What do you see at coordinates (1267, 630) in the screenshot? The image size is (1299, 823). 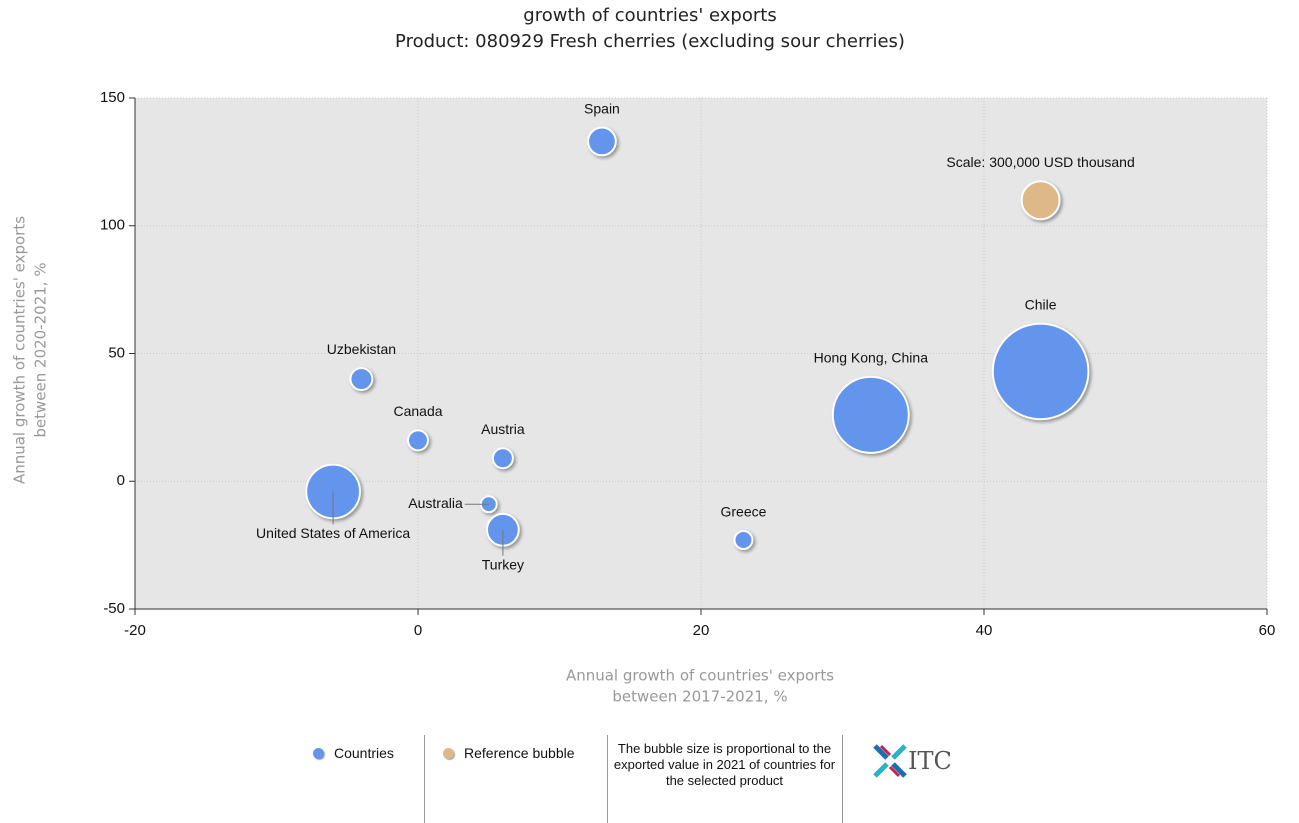 I see `x-tick-label: 60` at bounding box center [1267, 630].